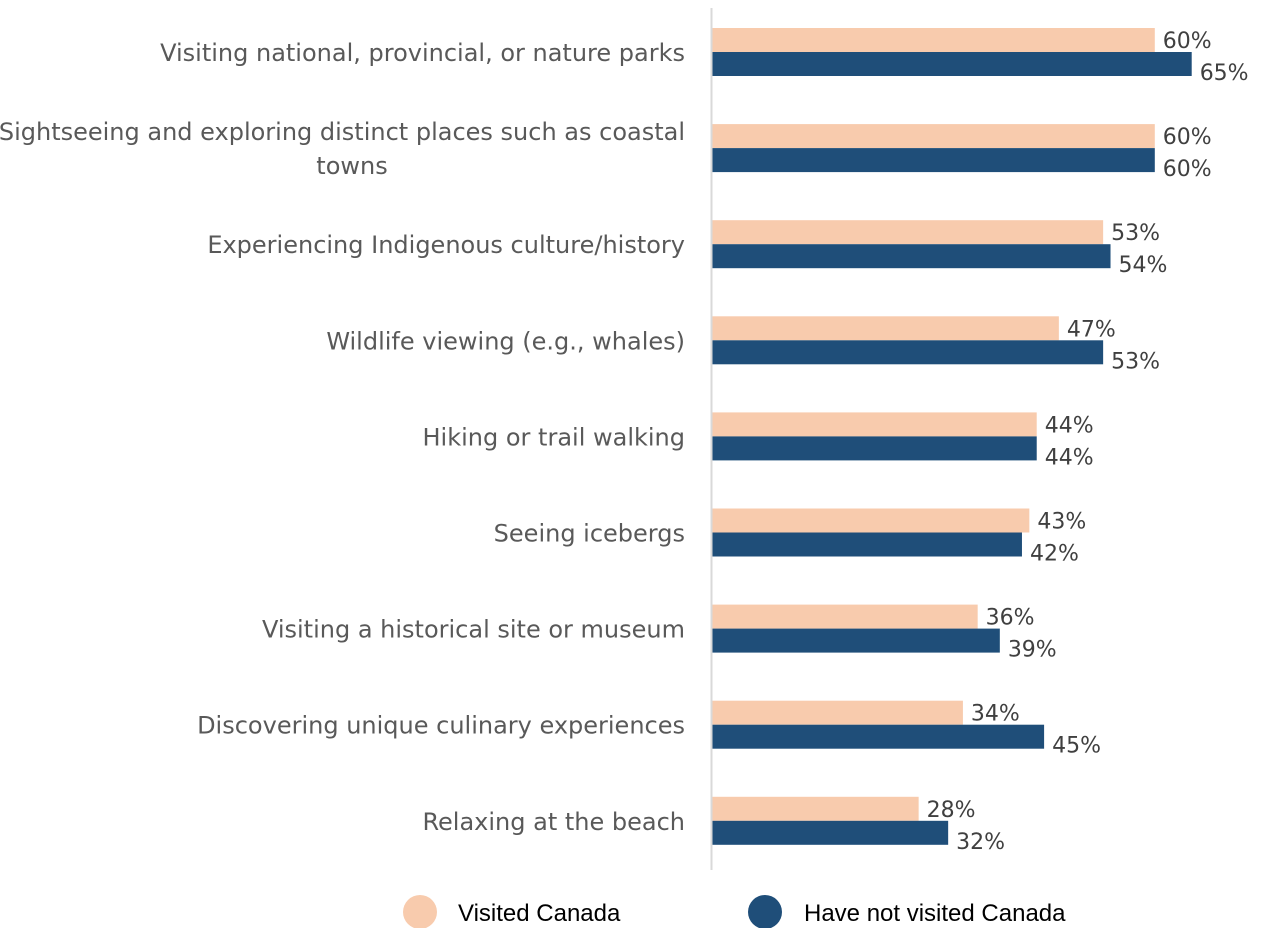  What do you see at coordinates (1032, 650) in the screenshot?
I see `value-label-not-visited: 39%` at bounding box center [1032, 650].